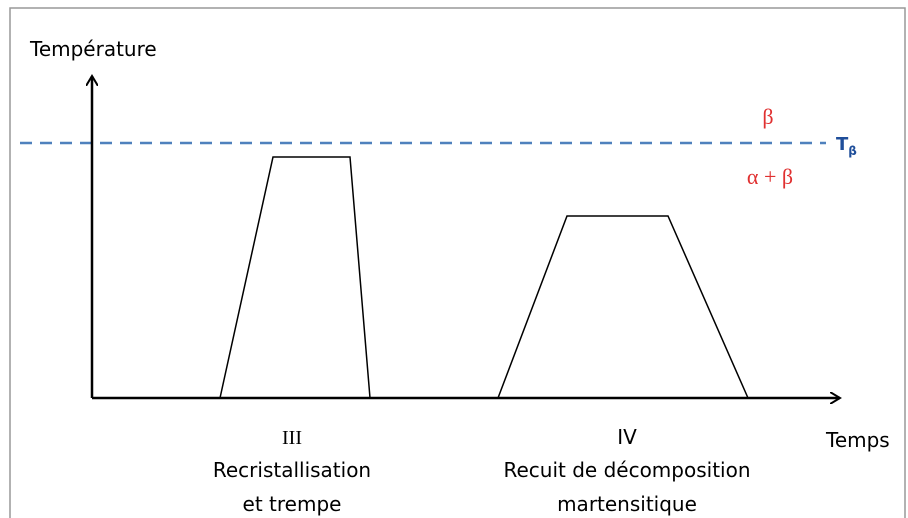 The image size is (908, 518). I want to click on transus-label: Tβ, so click(846, 146).